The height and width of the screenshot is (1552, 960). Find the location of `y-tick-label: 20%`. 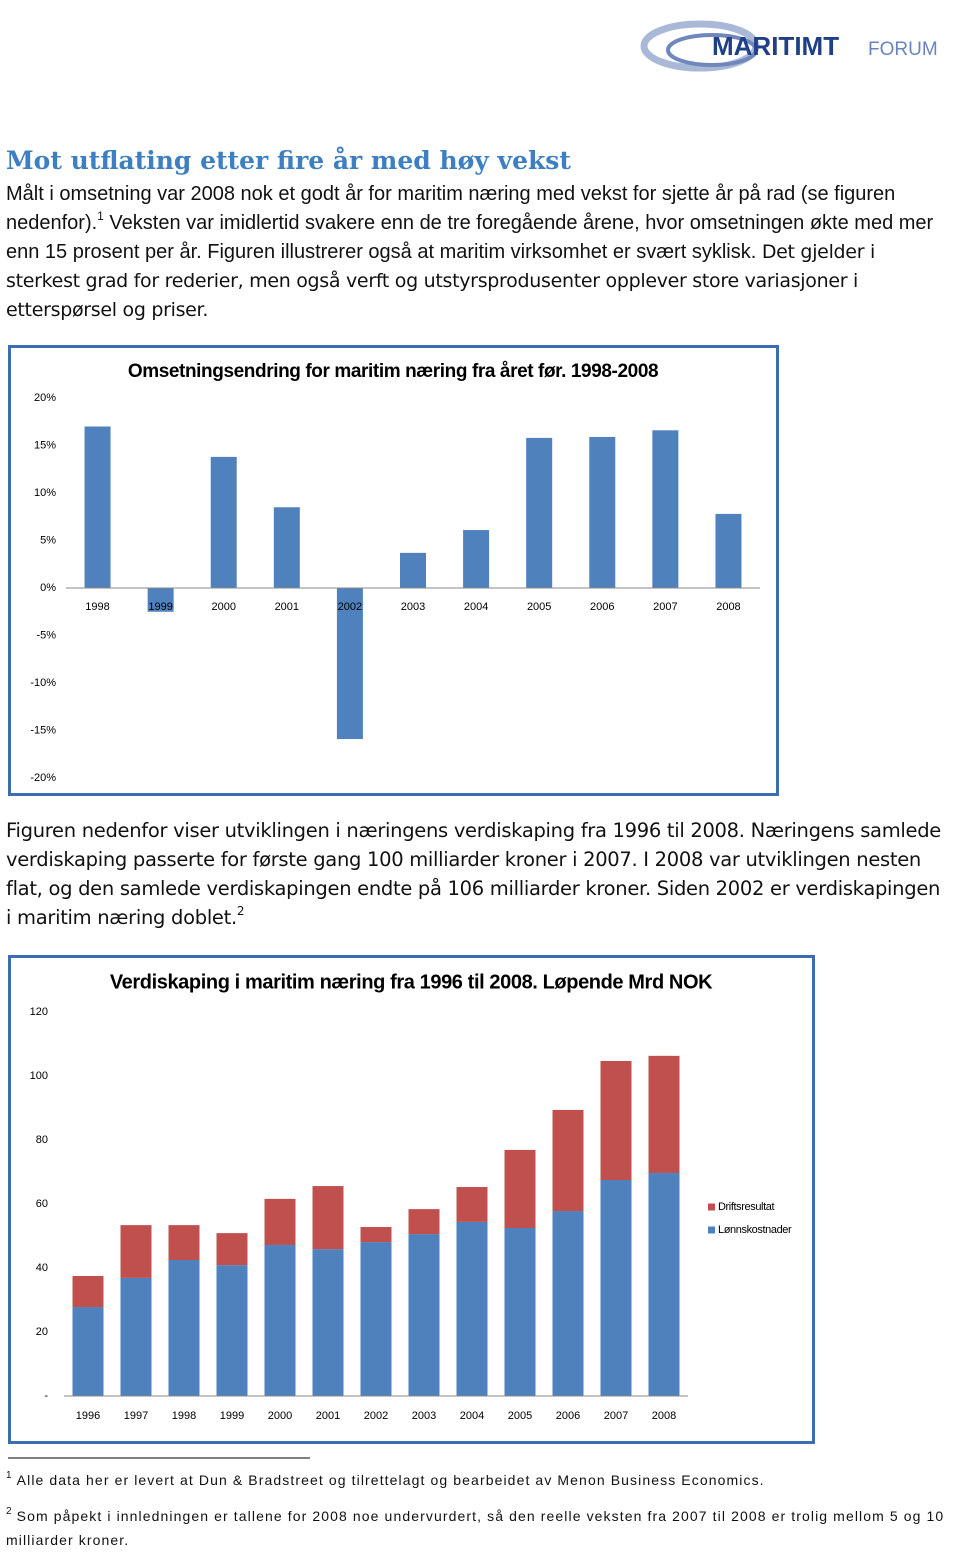

y-tick-label: 20% is located at coordinates (45, 398).